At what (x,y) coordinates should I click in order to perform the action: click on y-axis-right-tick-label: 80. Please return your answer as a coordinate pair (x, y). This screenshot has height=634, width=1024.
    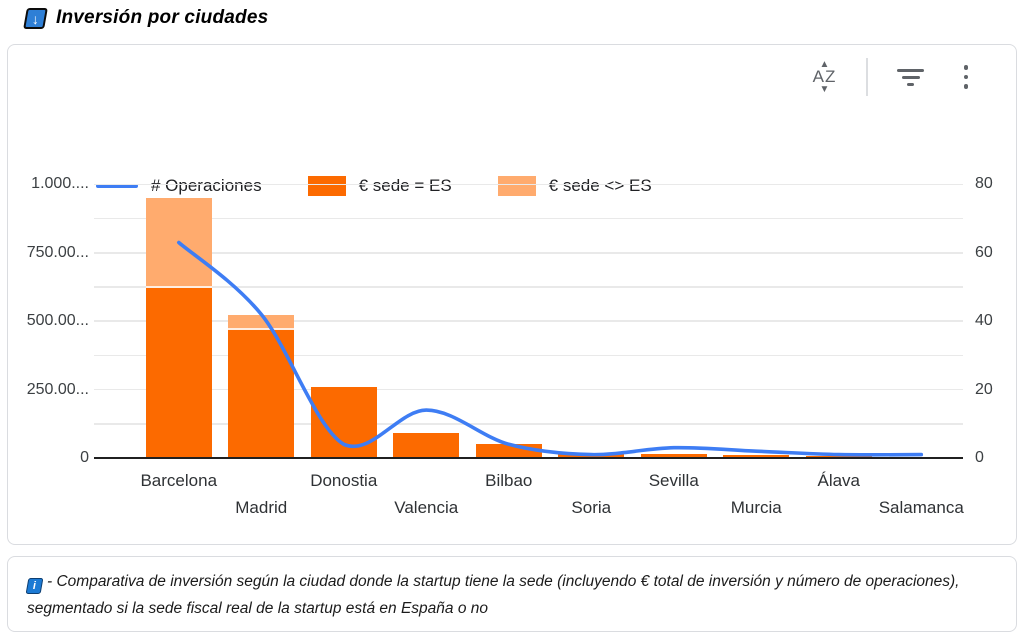
    Looking at the image, I should click on (984, 184).